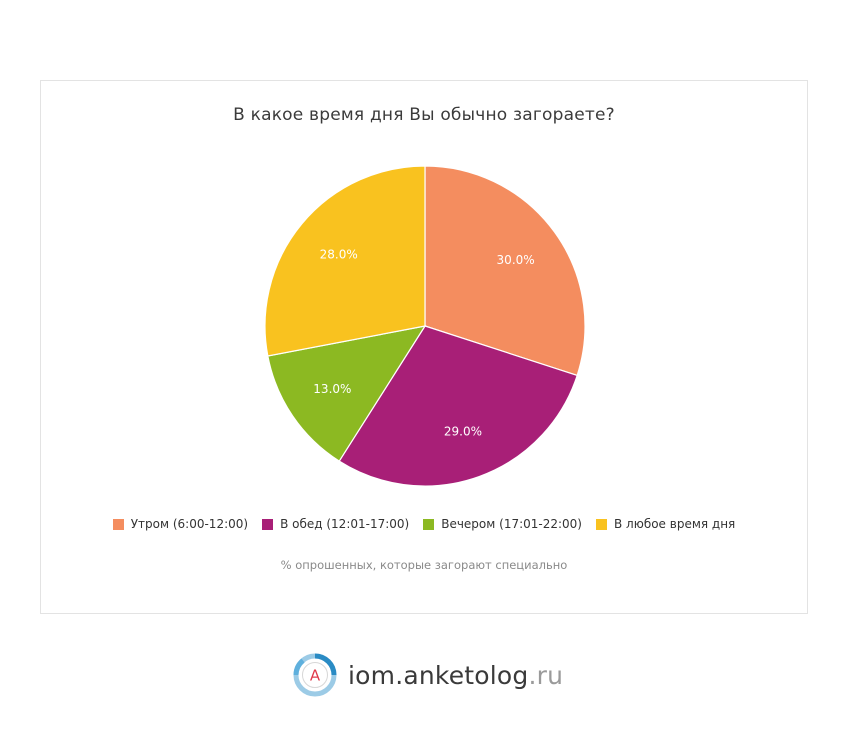 The width and height of the screenshot is (849, 737). I want to click on legend-label: В обед (12:01-17:00), so click(345, 524).